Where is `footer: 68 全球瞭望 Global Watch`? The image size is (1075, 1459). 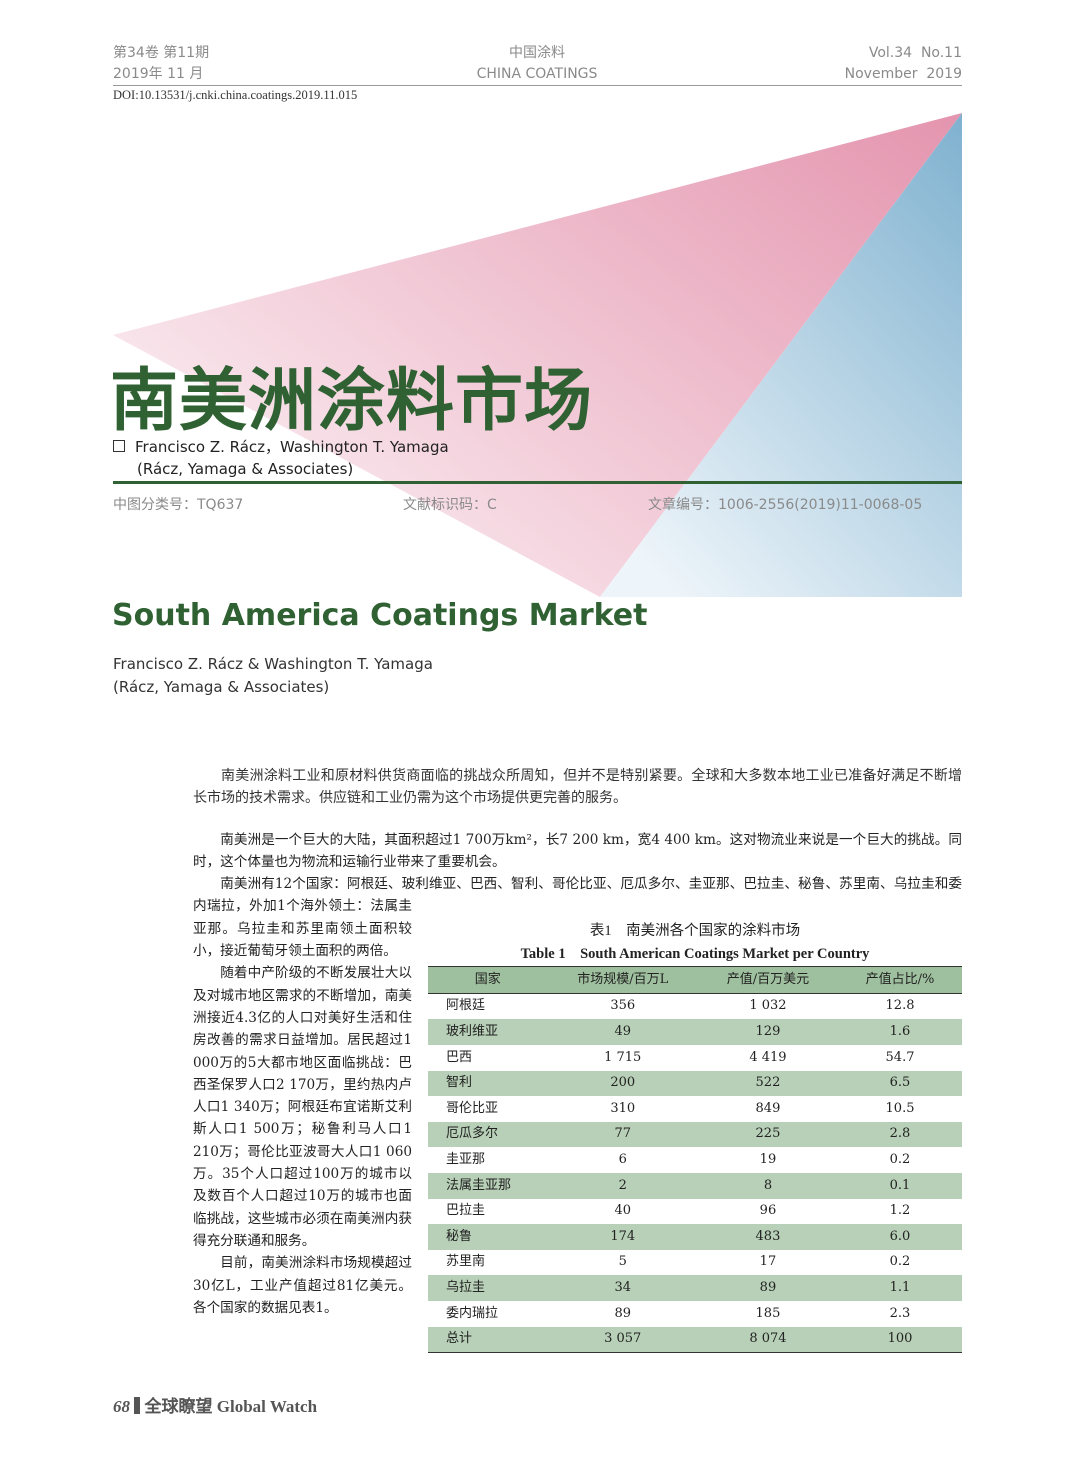
footer: 68 全球瞭望 Global Watch is located at coordinates (215, 1404).